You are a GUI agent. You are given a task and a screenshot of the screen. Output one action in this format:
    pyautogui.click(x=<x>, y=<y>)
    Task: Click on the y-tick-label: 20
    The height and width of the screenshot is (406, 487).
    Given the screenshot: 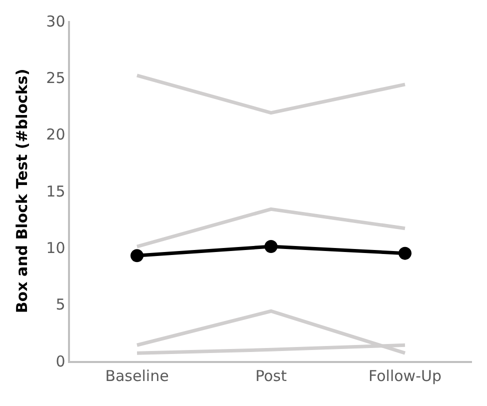 What is the action you would take?
    pyautogui.click(x=56, y=135)
    